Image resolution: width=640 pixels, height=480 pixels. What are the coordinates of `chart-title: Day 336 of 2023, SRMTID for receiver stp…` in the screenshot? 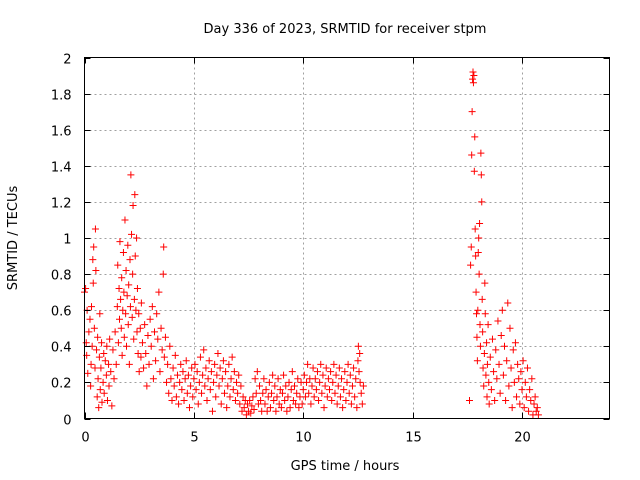 It's located at (345, 29).